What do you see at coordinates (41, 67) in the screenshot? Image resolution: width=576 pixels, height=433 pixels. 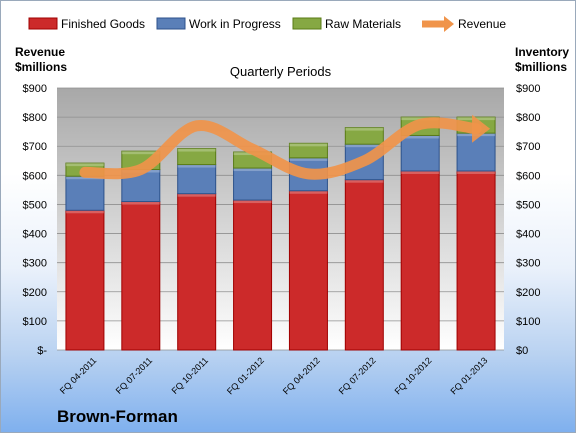 I see `left-axis-title-line2: $millions` at bounding box center [41, 67].